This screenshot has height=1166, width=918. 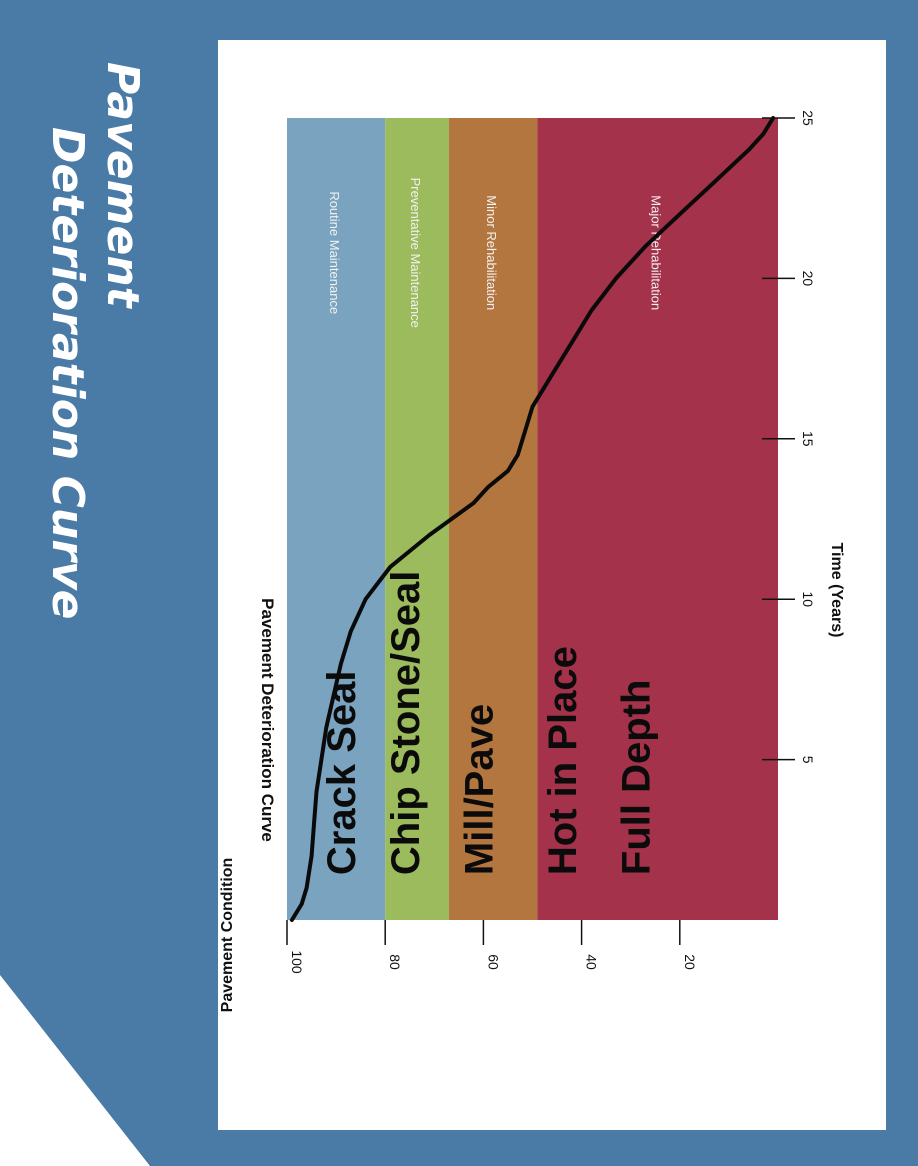 I want to click on zone-label-3: Minor Rehabilitation, so click(x=491, y=252).